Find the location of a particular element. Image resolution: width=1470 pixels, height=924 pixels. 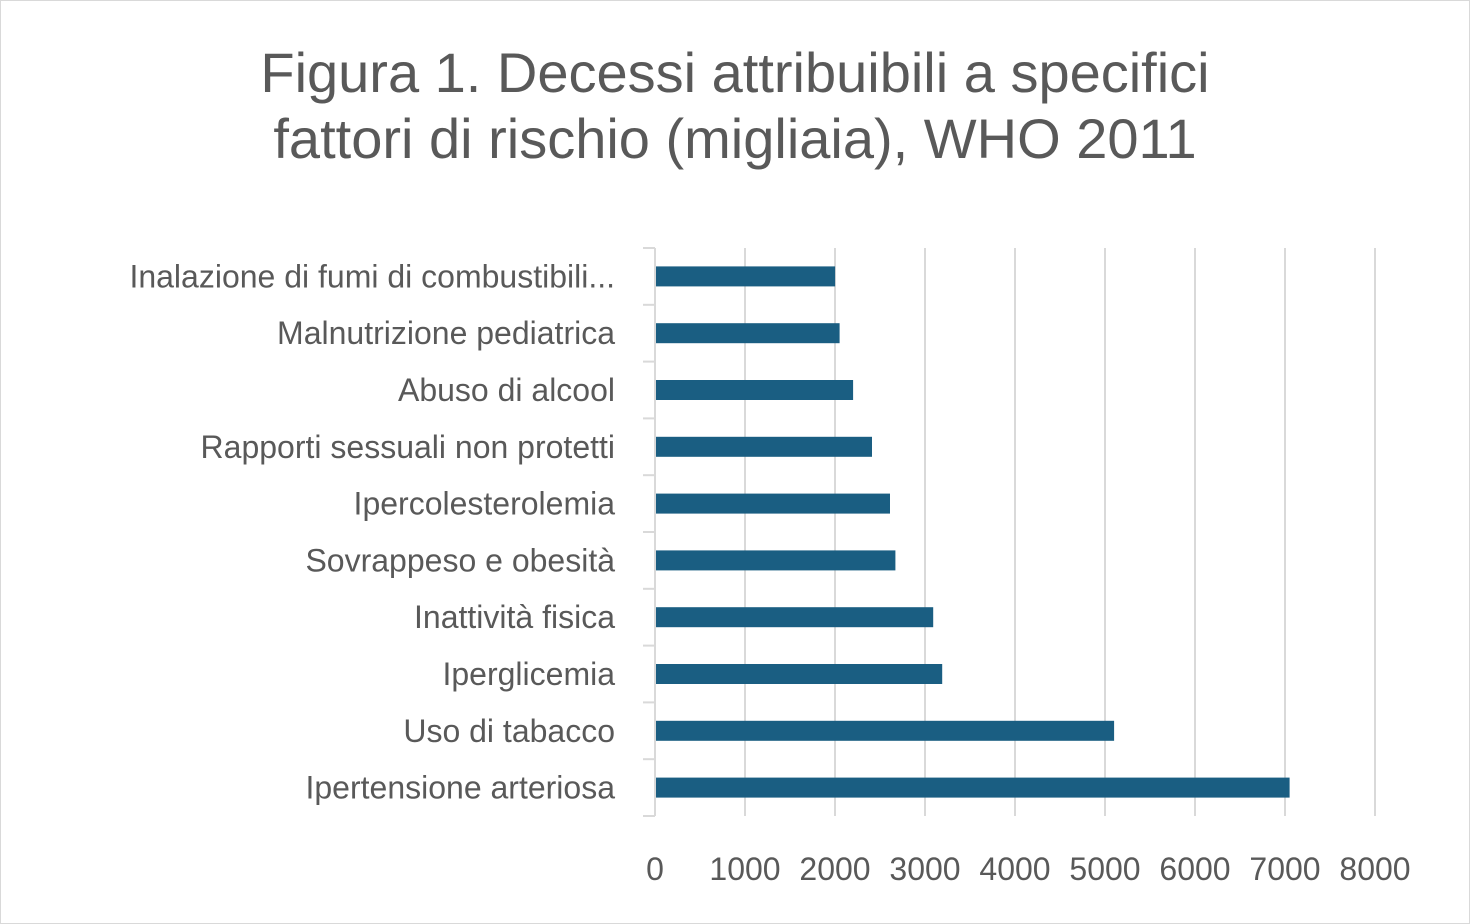

x-tick-label: 1000 is located at coordinates (744, 869).